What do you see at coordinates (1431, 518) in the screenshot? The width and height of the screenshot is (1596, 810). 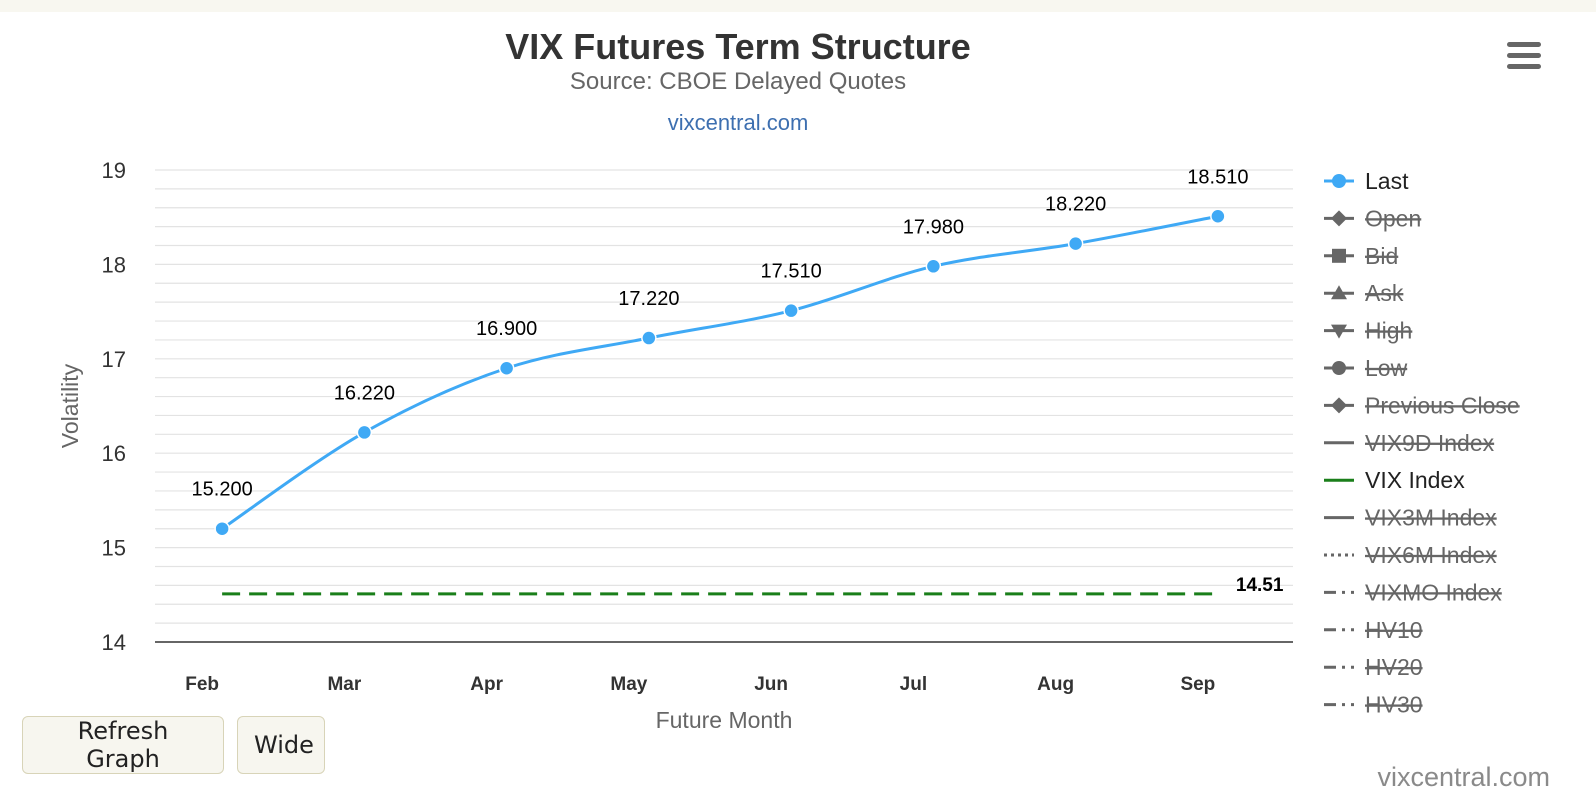 I see `legend-label: VIX3M Index` at bounding box center [1431, 518].